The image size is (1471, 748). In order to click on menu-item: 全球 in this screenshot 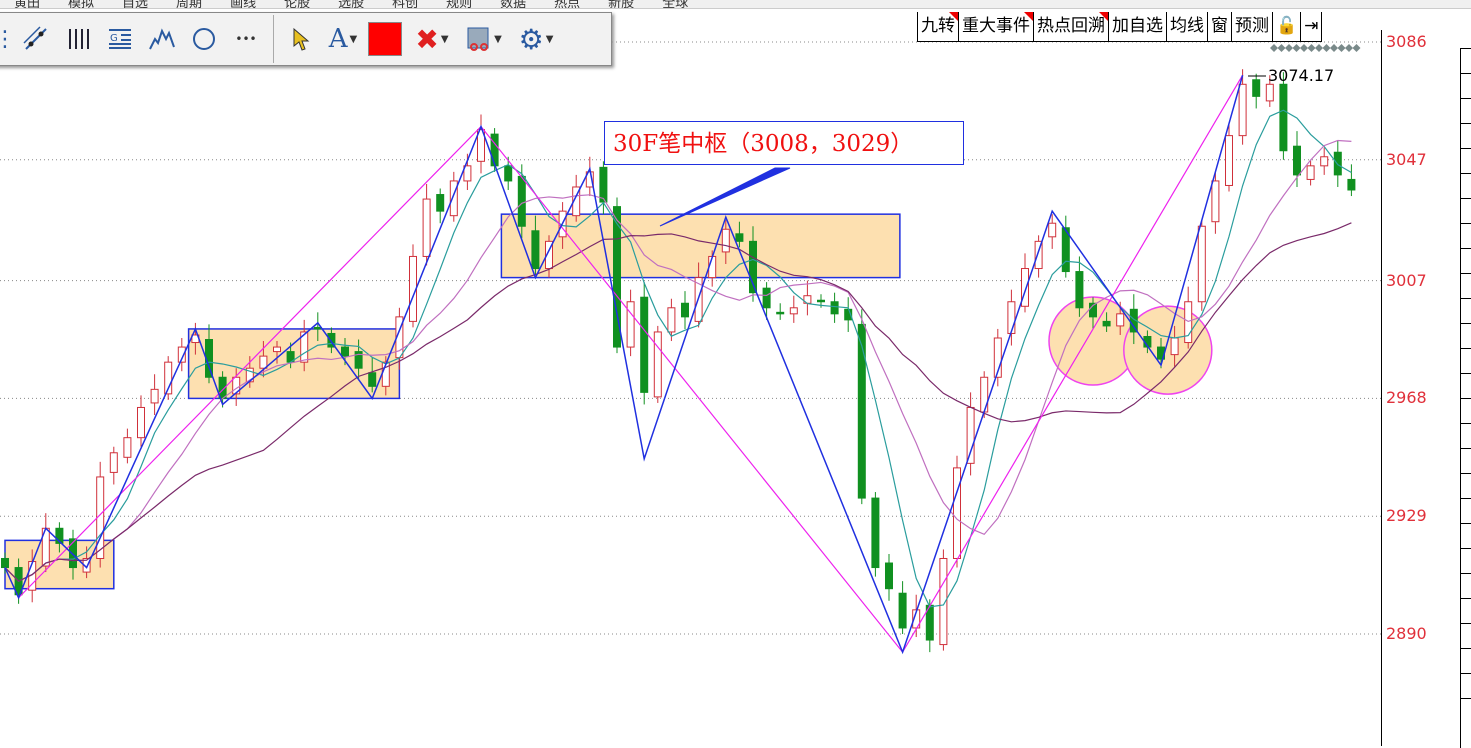, I will do `click(675, 4)`.